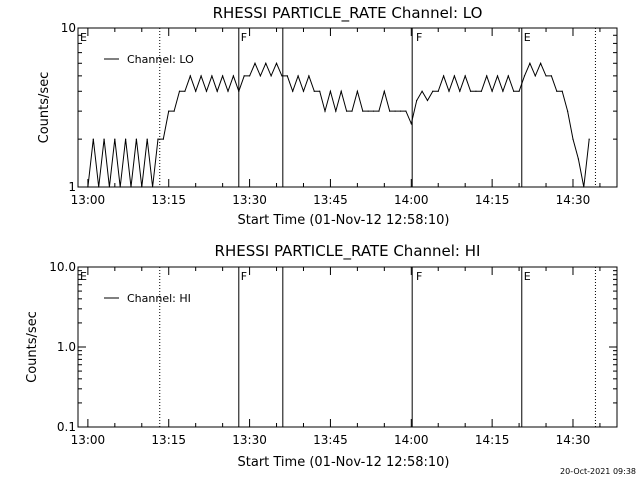  Describe the element at coordinates (249, 440) in the screenshot. I see `chart1-x-tick-label: 13:30` at that location.